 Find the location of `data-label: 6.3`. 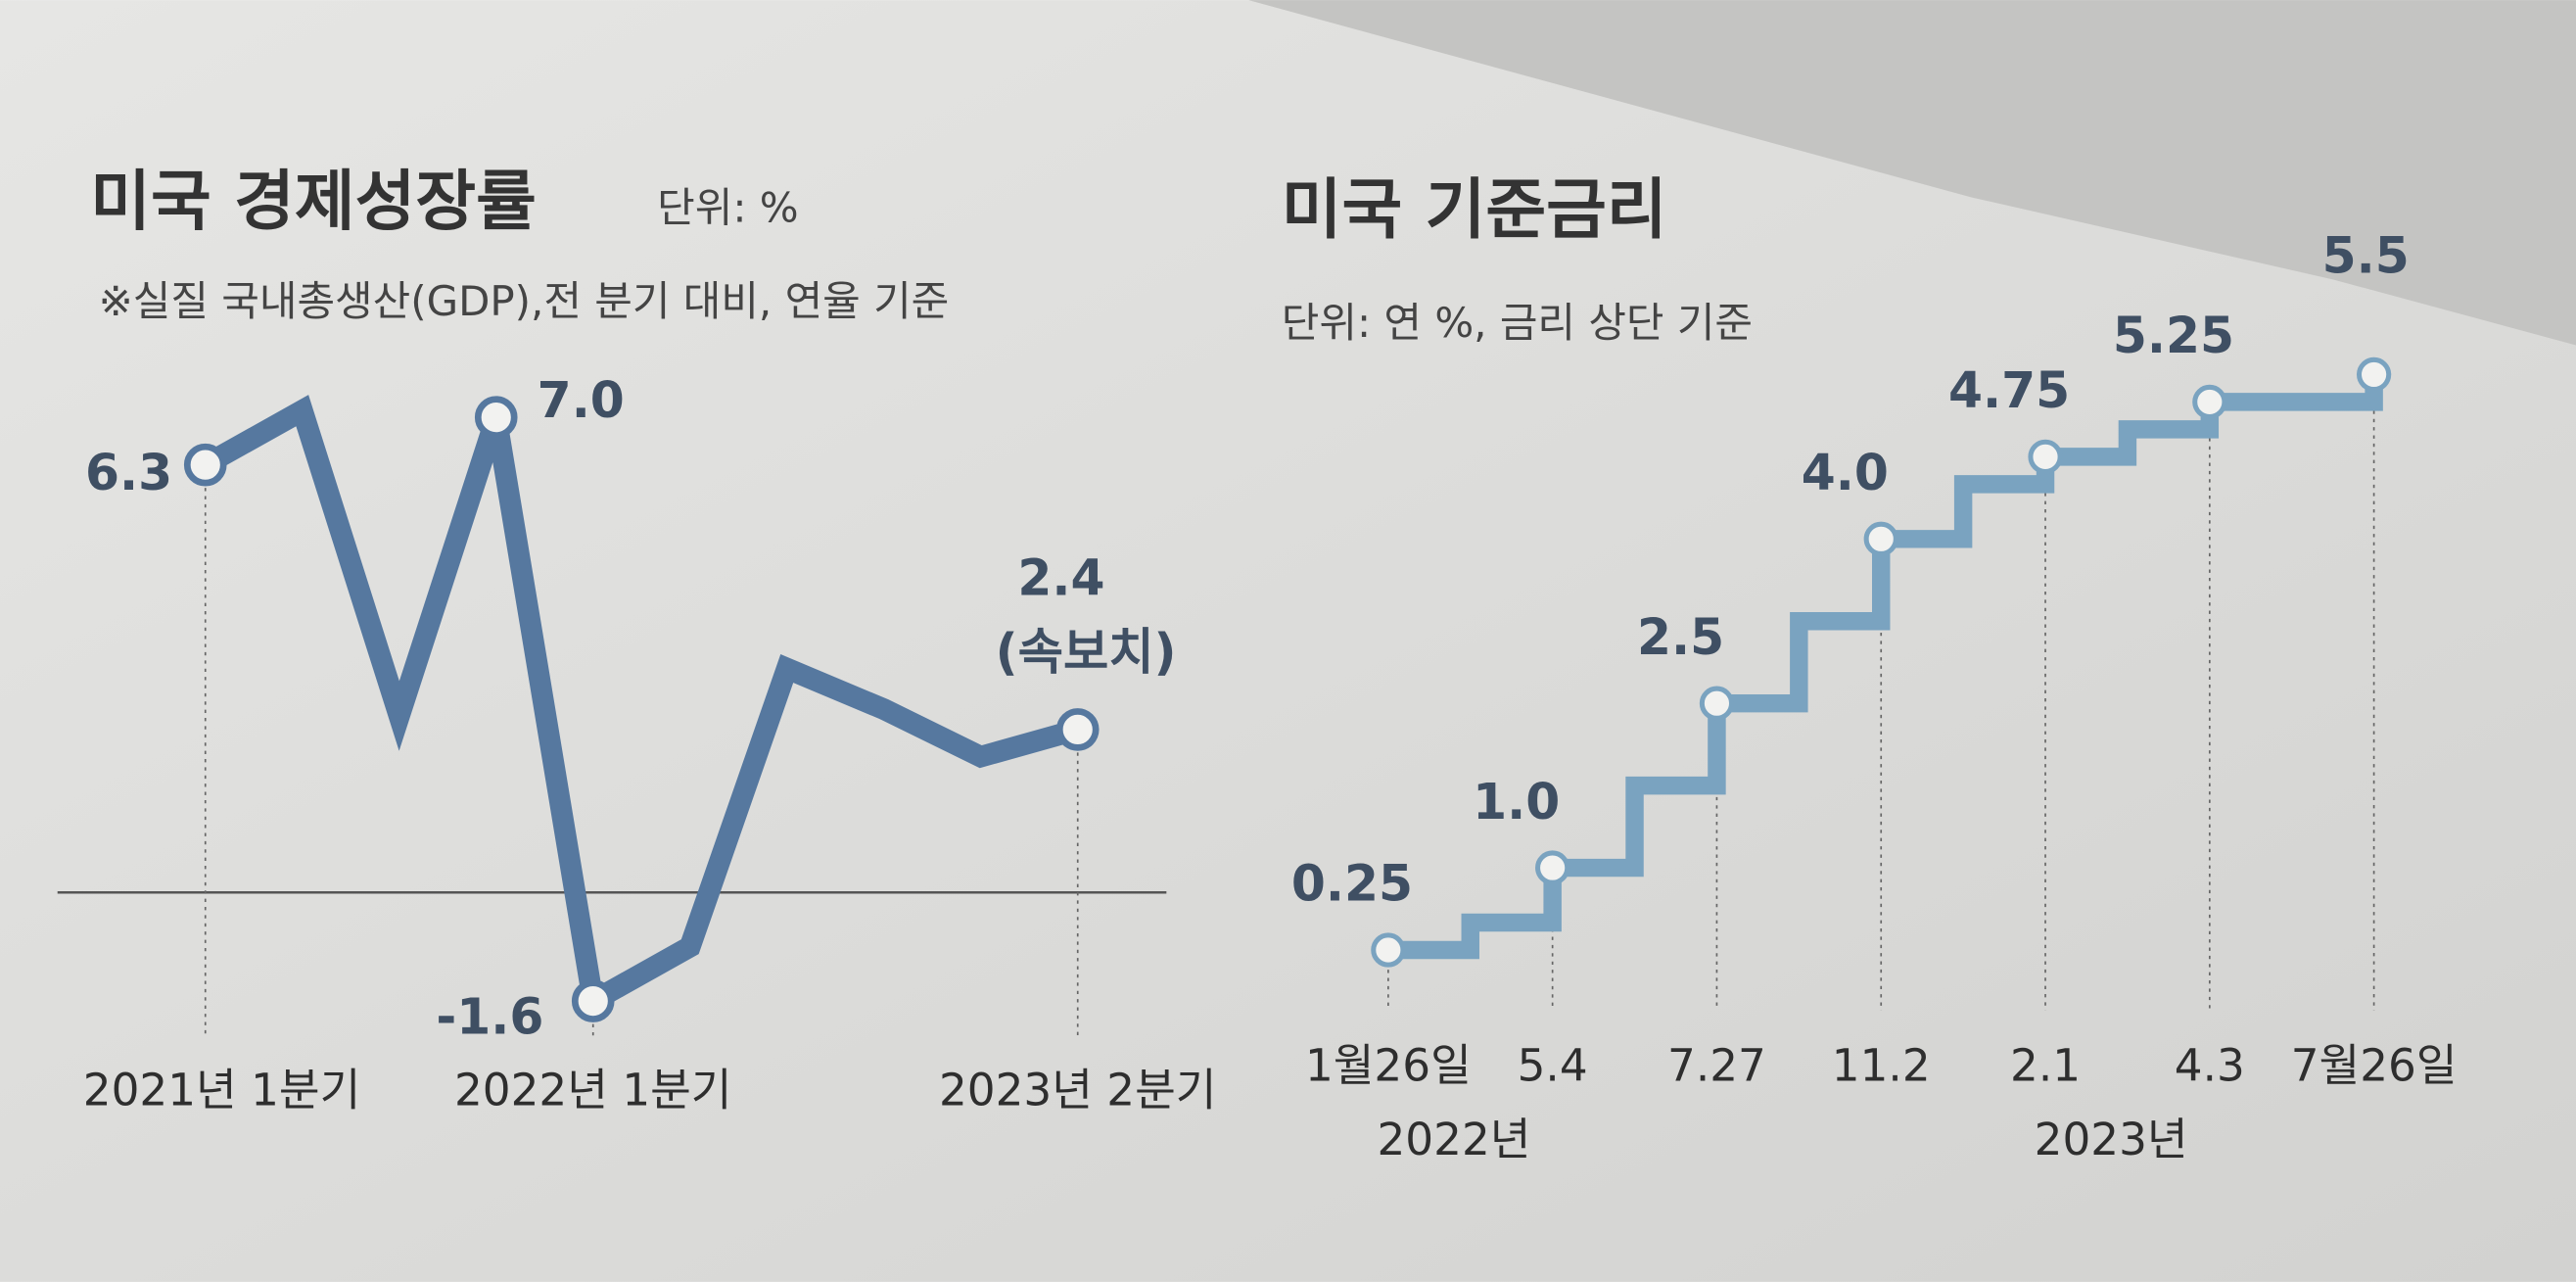

data-label: 6.3 is located at coordinates (128, 472).